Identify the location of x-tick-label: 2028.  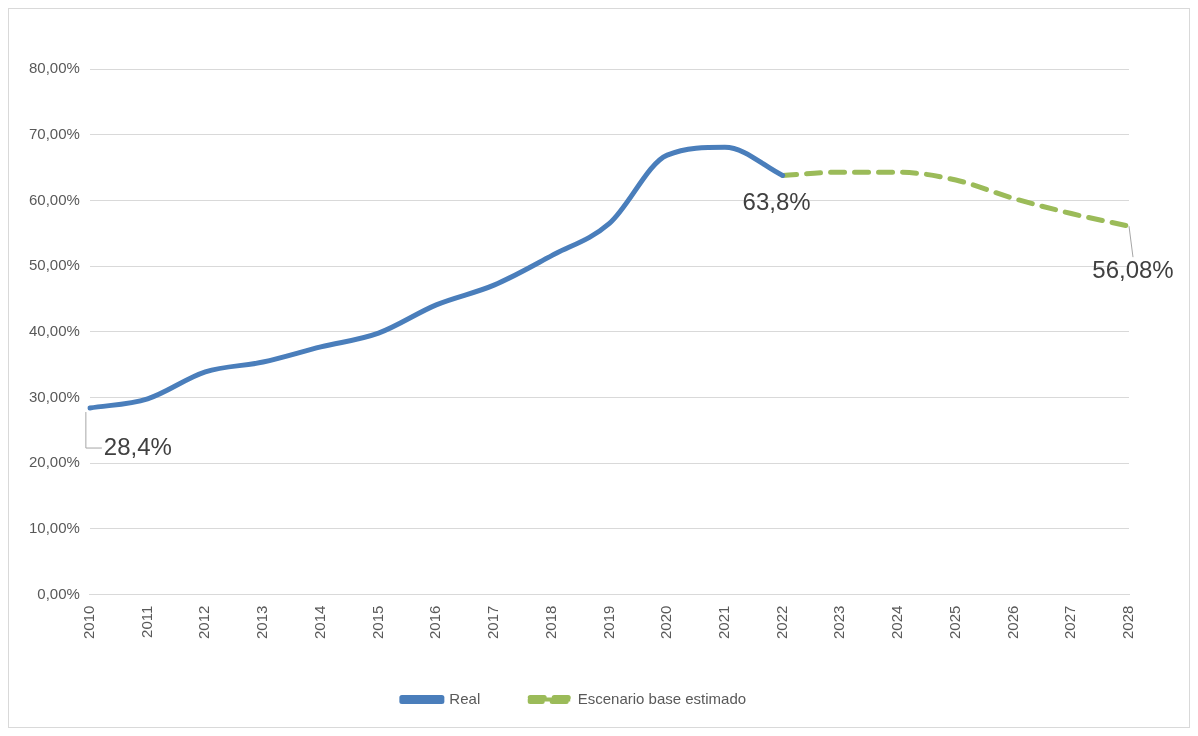
(1128, 622).